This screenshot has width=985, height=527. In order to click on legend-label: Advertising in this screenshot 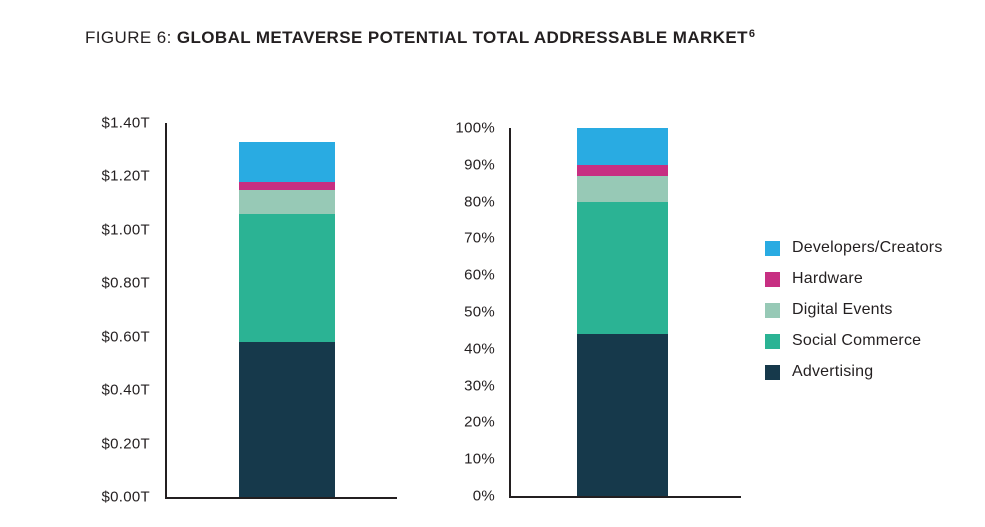, I will do `click(833, 371)`.